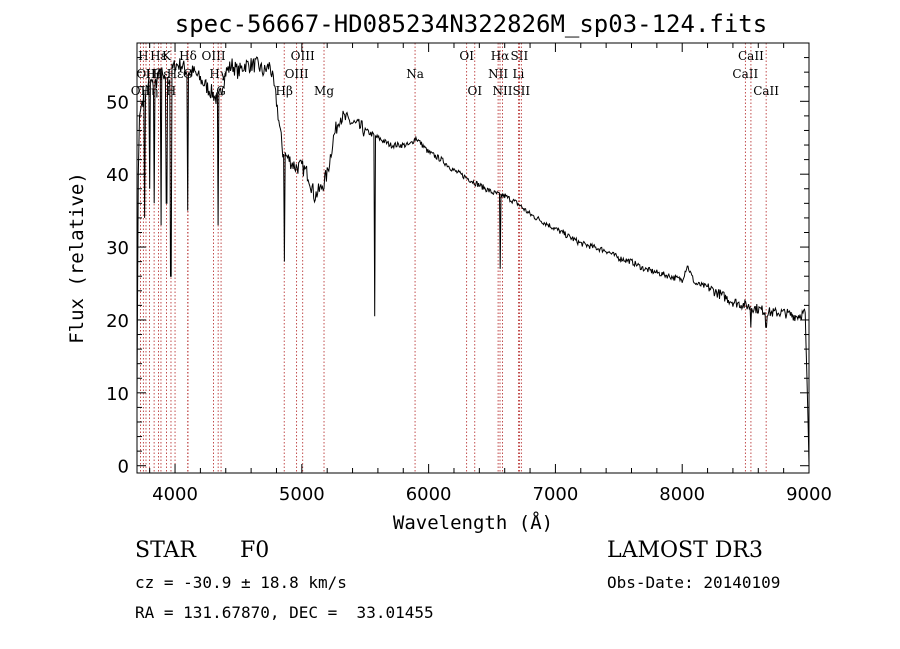  Describe the element at coordinates (117, 321) in the screenshot. I see `y-tick-label: 20` at that location.